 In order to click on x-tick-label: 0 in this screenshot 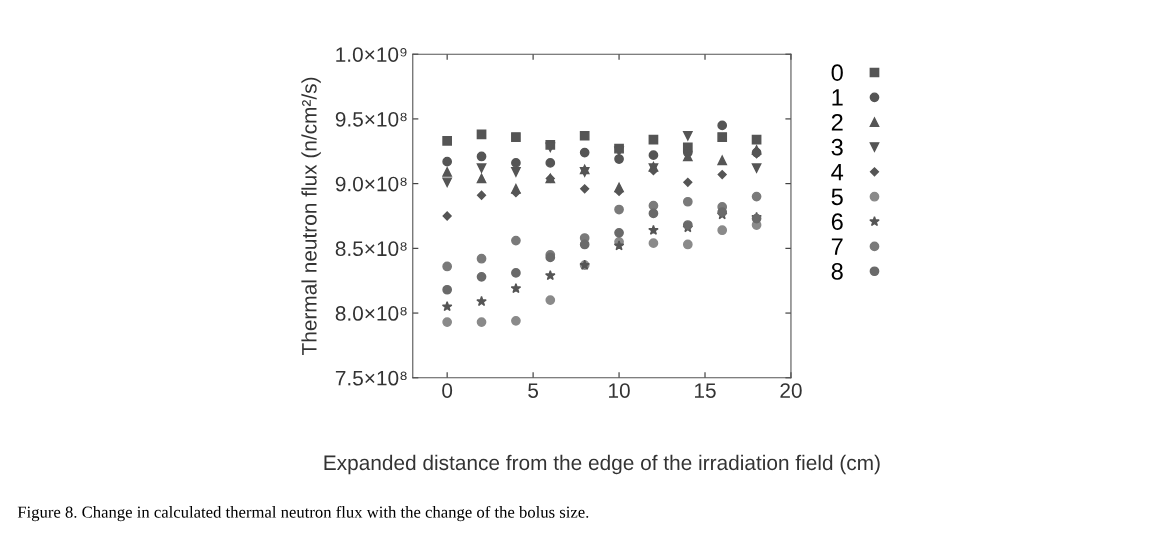, I will do `click(447, 390)`.